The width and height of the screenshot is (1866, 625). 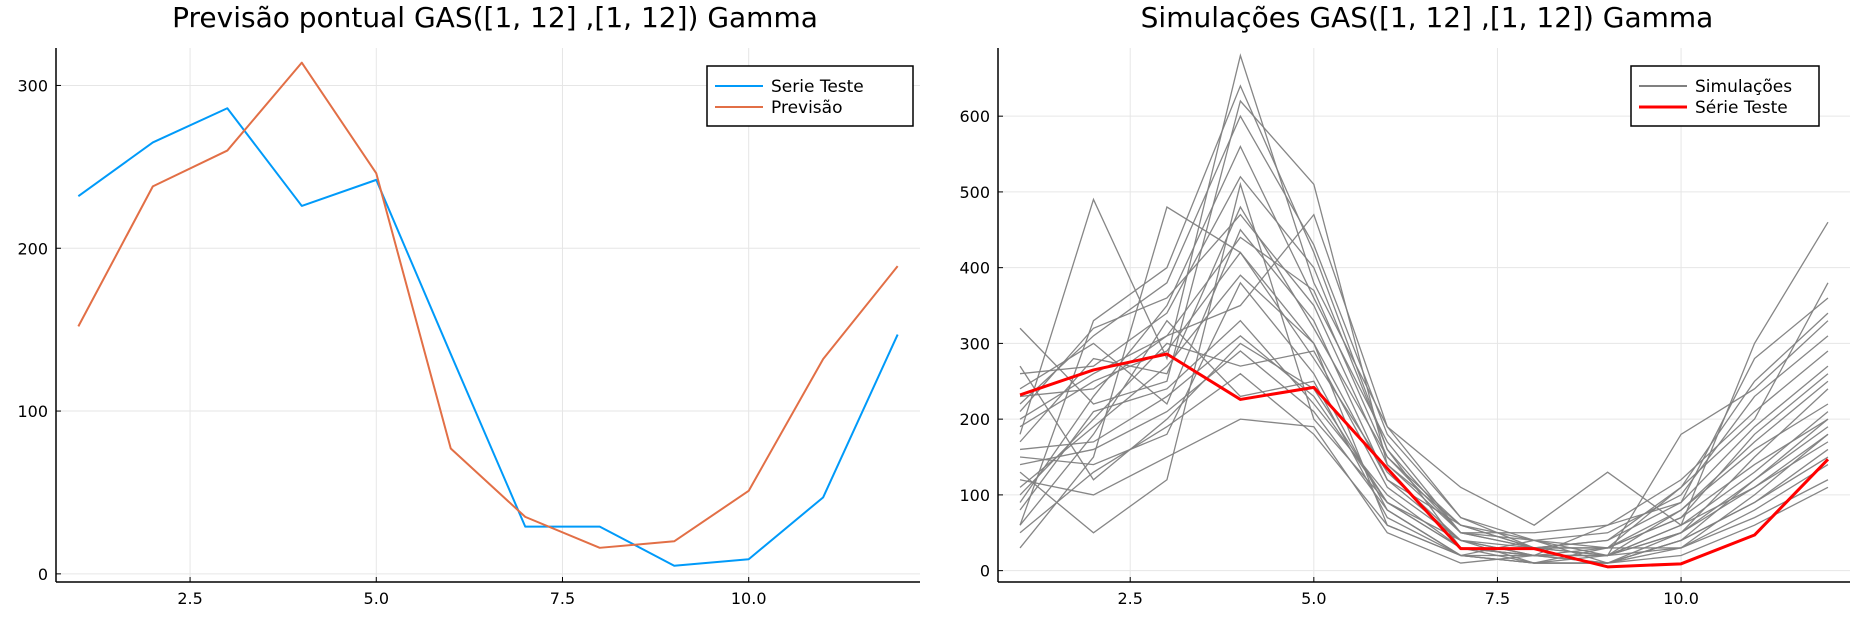 I want to click on legend-label: Série Teste, so click(x=1741, y=108).